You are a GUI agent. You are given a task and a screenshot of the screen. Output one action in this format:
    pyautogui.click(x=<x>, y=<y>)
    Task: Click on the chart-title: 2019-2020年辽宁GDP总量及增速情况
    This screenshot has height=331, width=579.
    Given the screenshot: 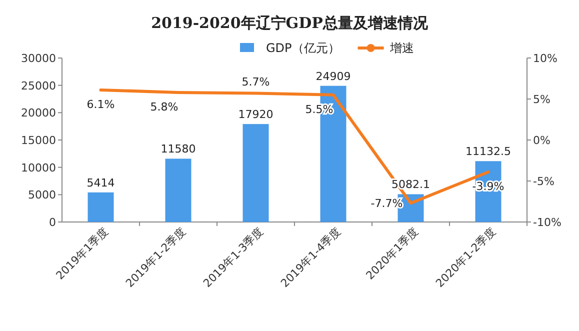 What is the action you would take?
    pyautogui.click(x=290, y=23)
    